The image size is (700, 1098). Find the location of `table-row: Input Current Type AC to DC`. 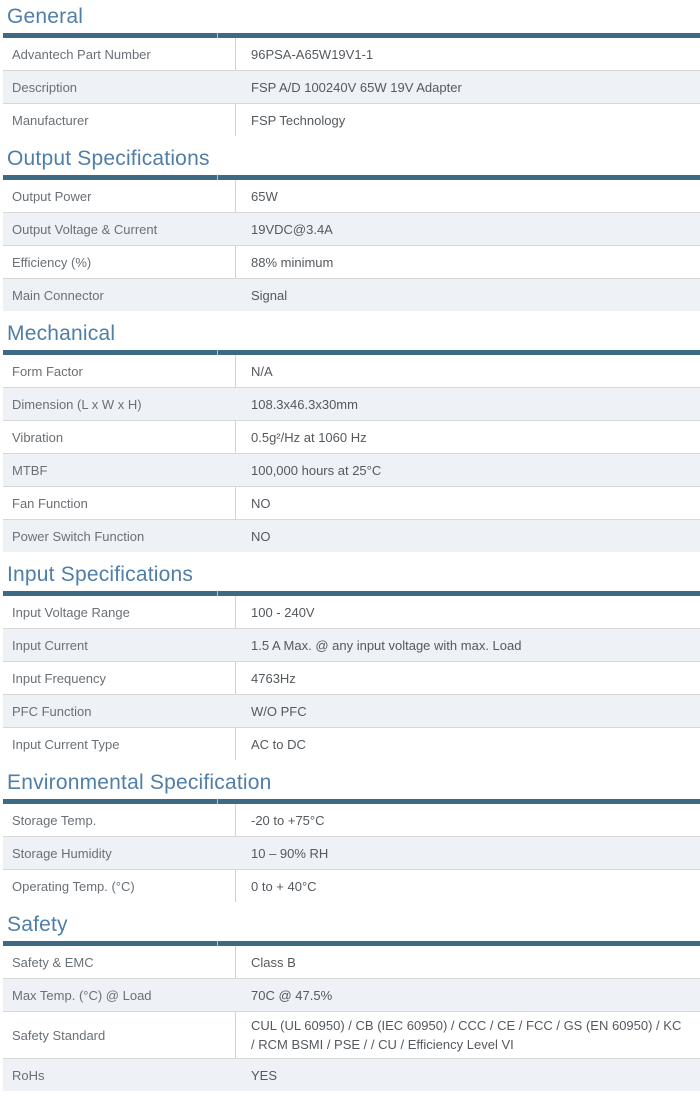

table-row: Input Current Type AC to DC is located at coordinates (351, 744).